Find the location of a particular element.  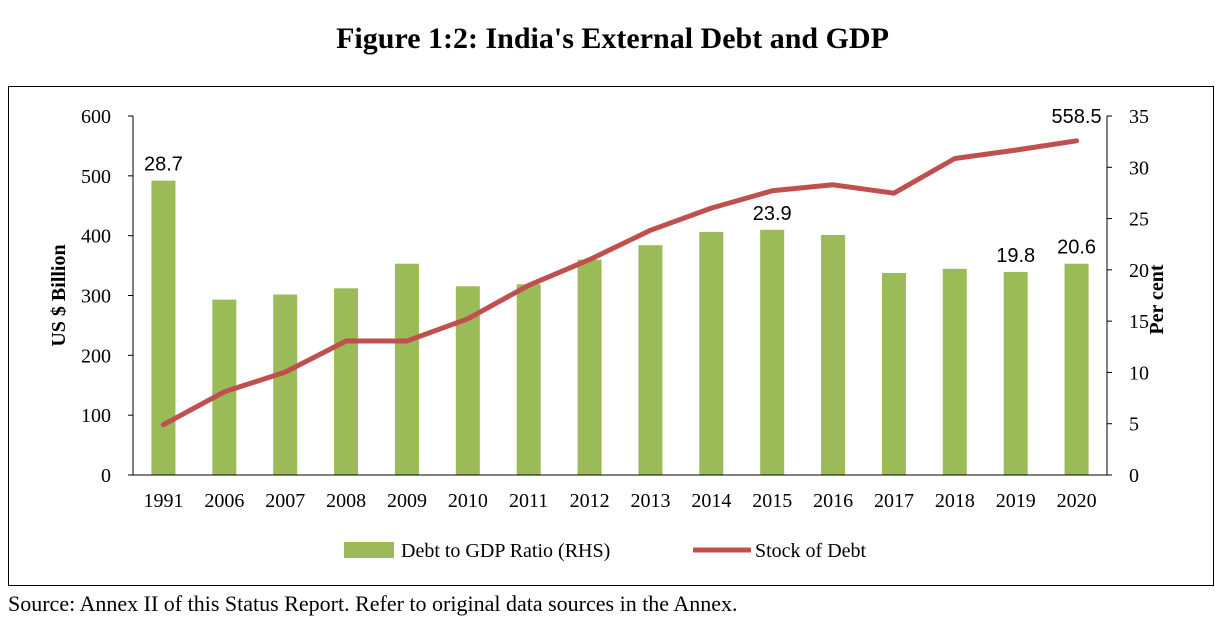

data-label-debt-to-gdp-ratio-rhs--2019: 19.8 is located at coordinates (1015, 256).